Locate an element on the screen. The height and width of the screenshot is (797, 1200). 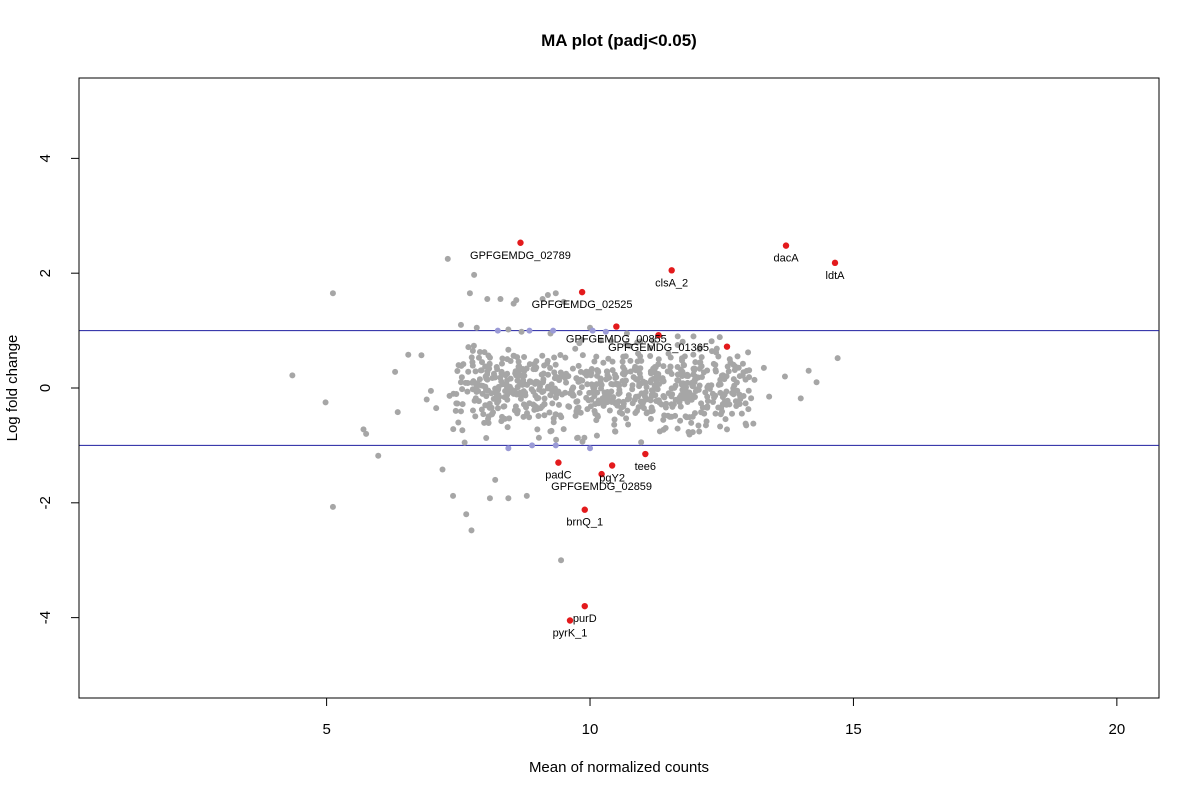
chart-title: MA plot (padj<0.05) is located at coordinates (619, 40).